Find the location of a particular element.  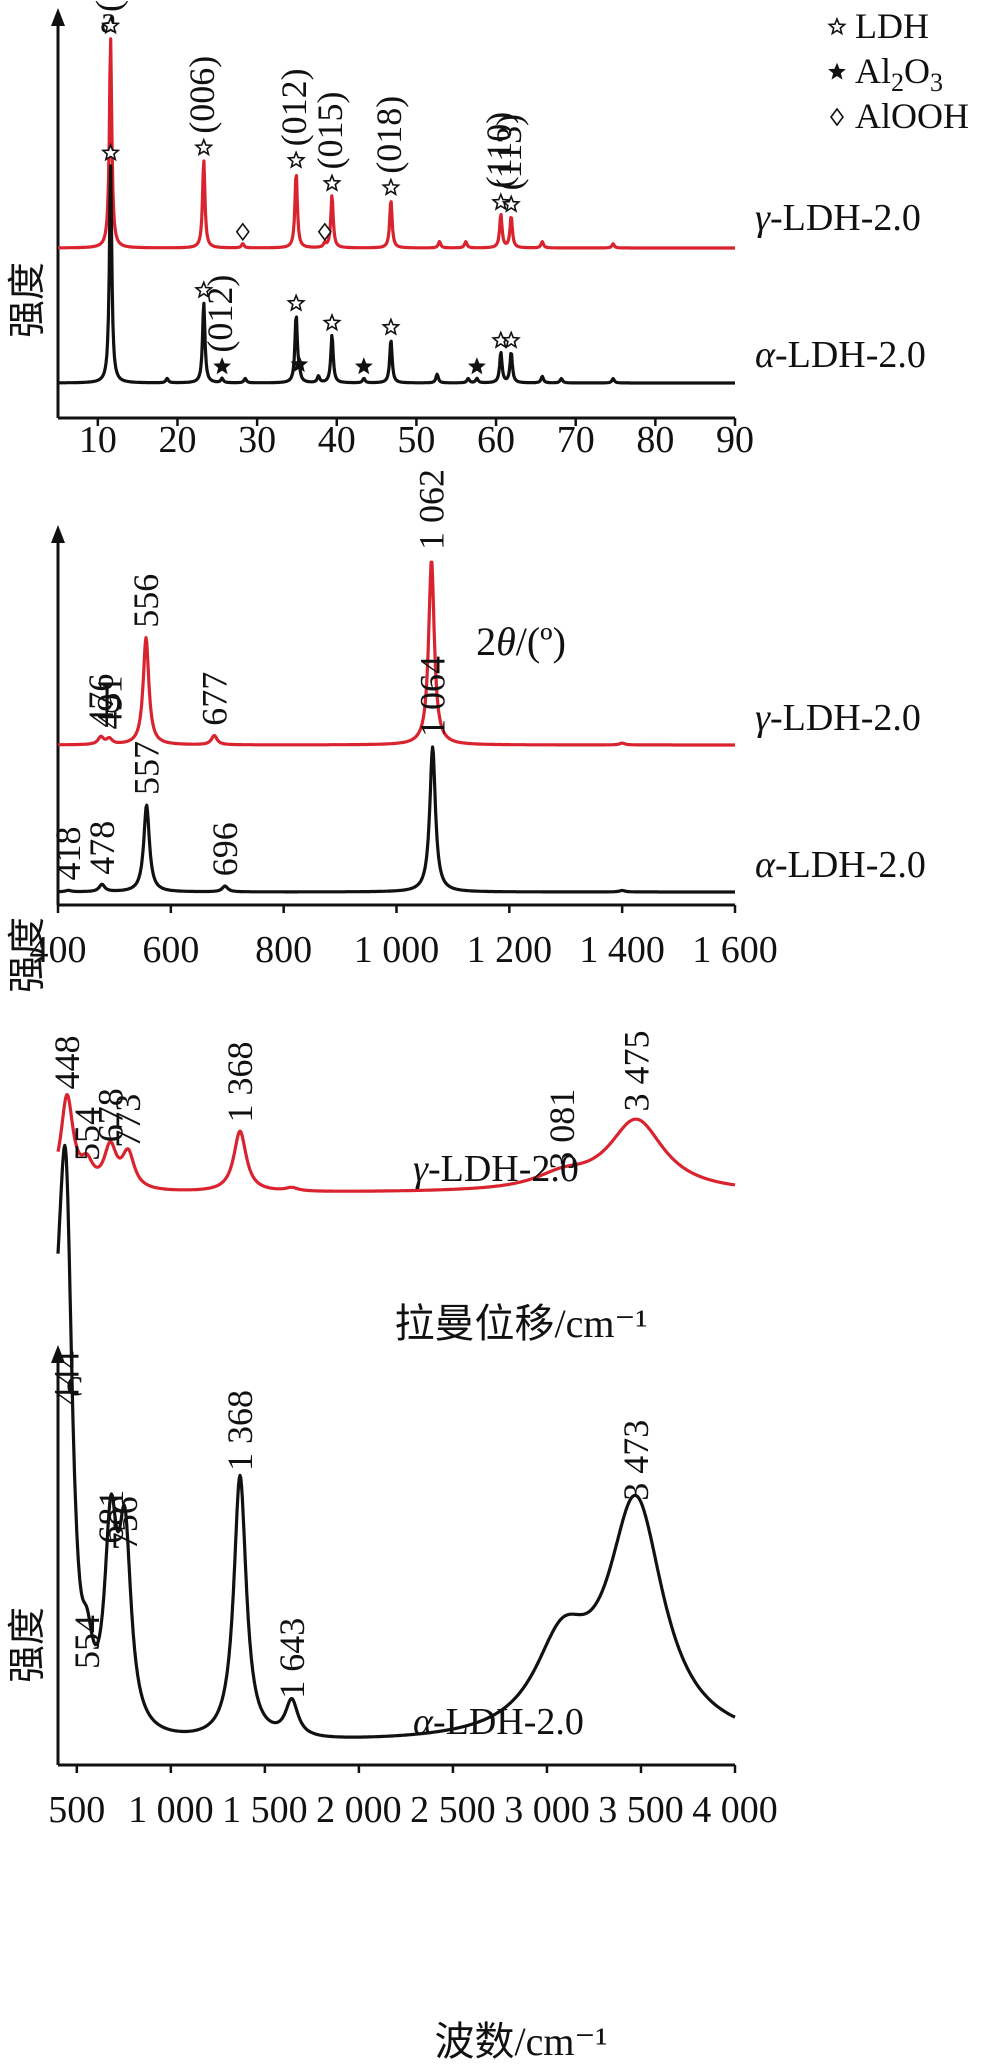

peak-label: 418 is located at coordinates (68, 854).